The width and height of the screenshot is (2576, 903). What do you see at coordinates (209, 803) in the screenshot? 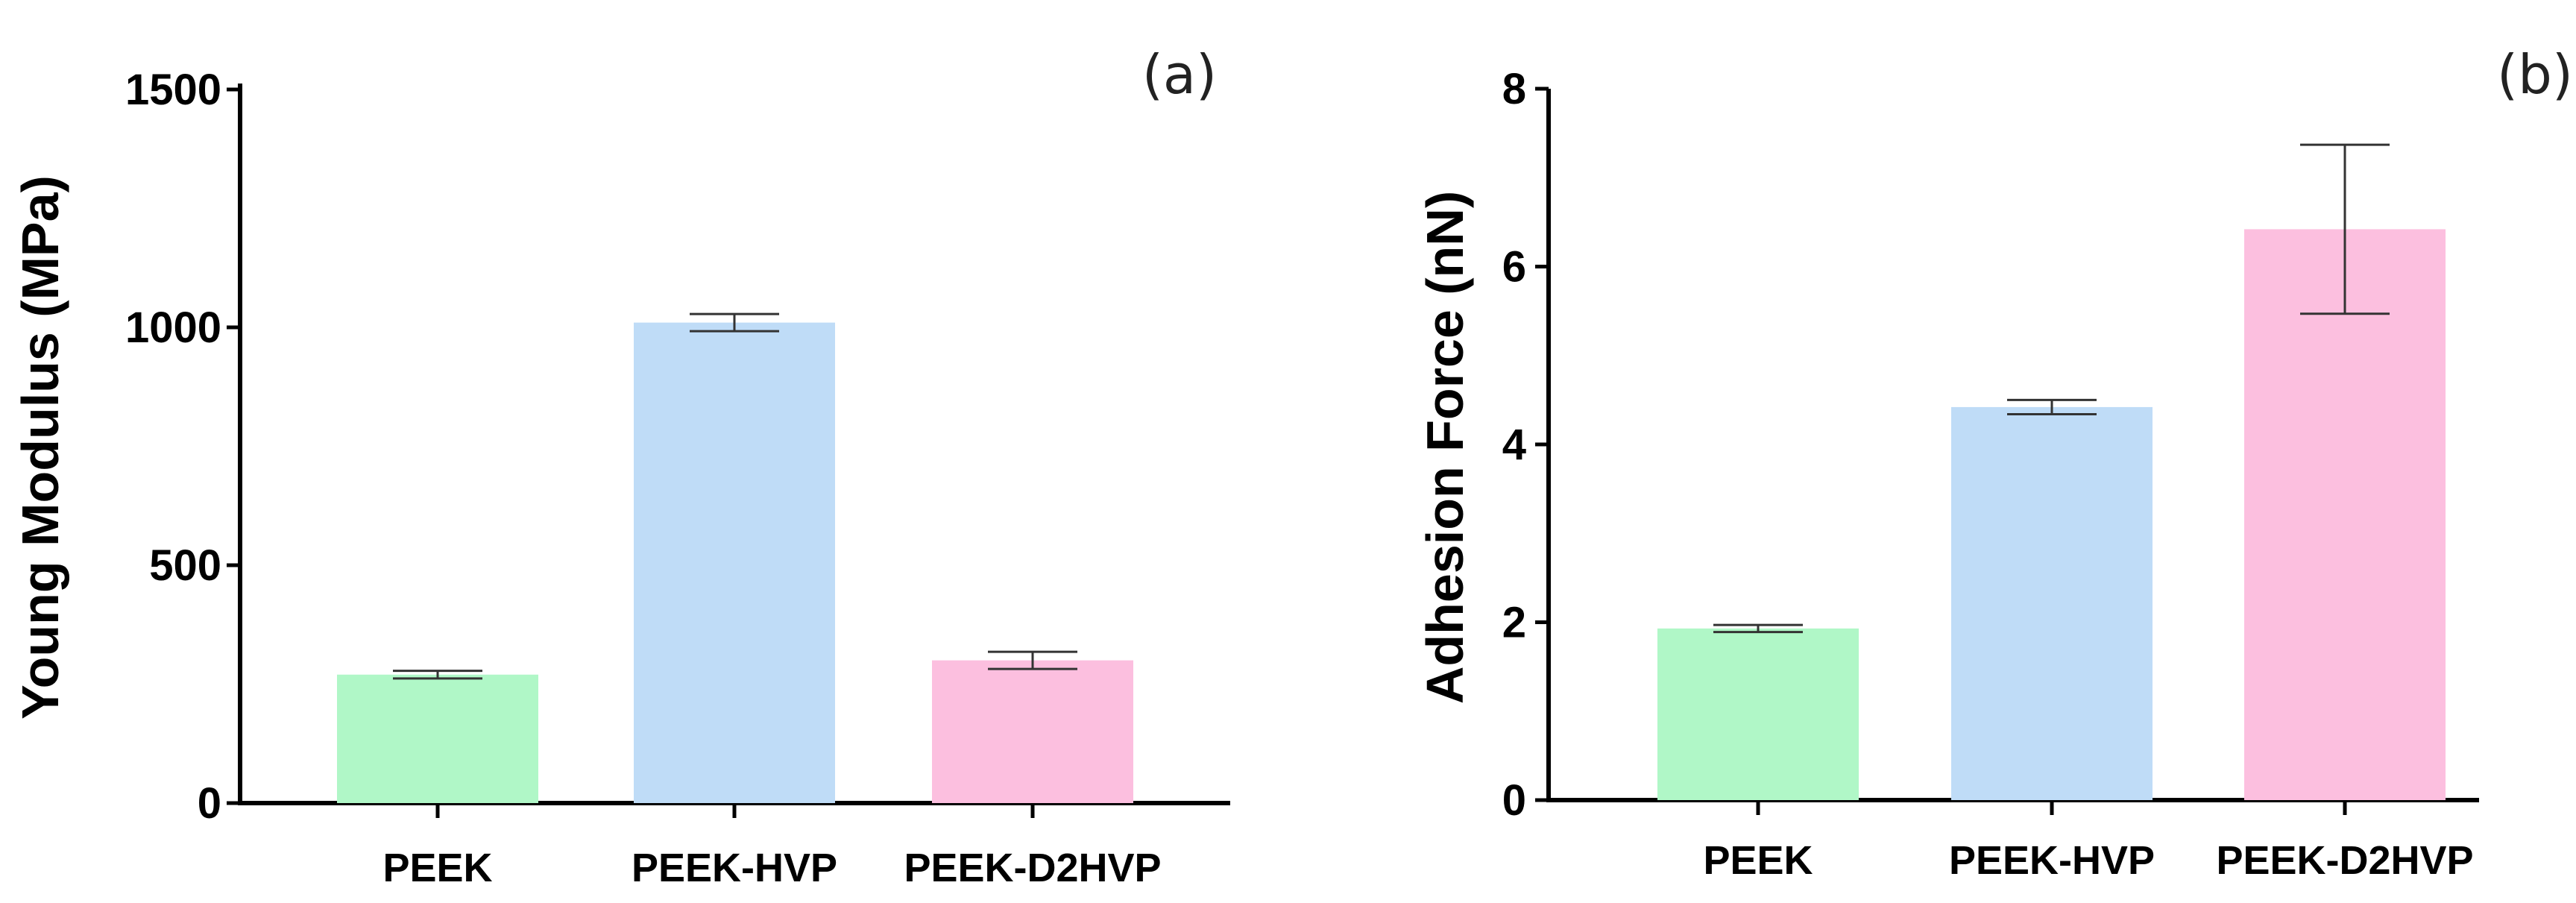
I see `panel-a-y-tick-label-0: 0` at bounding box center [209, 803].